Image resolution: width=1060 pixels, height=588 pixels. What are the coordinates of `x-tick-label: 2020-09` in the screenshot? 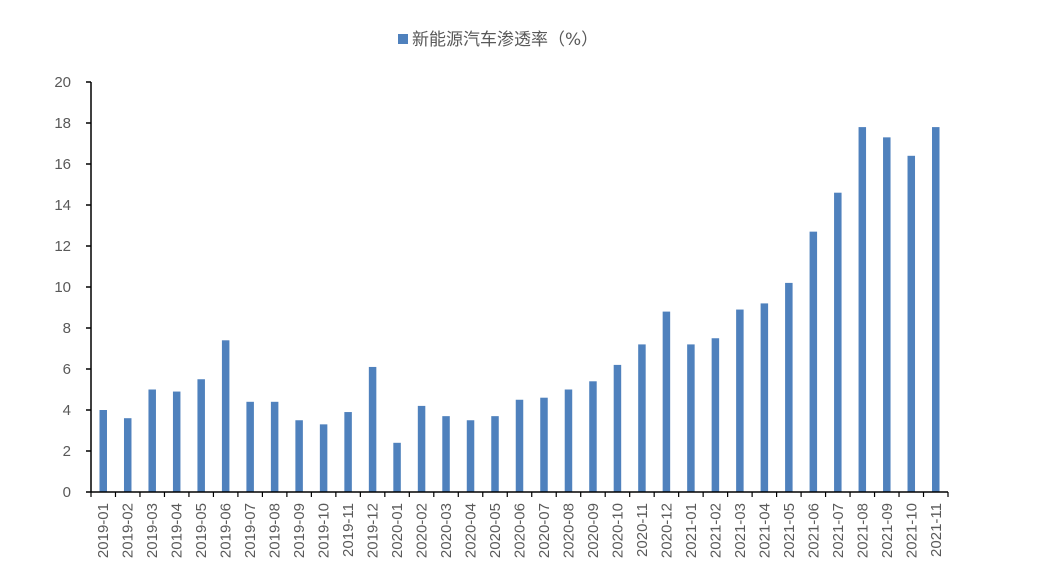 It's located at (593, 530).